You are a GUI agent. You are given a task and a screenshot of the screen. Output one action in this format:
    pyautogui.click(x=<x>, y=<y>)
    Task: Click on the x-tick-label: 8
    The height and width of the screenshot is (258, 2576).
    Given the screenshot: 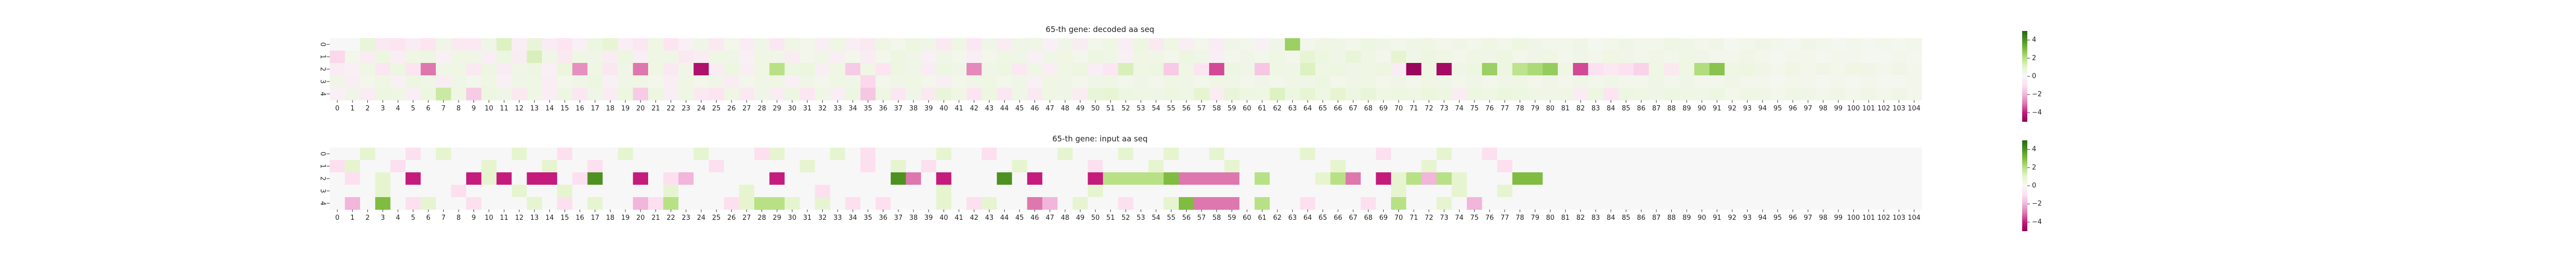 What is the action you would take?
    pyautogui.click(x=459, y=108)
    